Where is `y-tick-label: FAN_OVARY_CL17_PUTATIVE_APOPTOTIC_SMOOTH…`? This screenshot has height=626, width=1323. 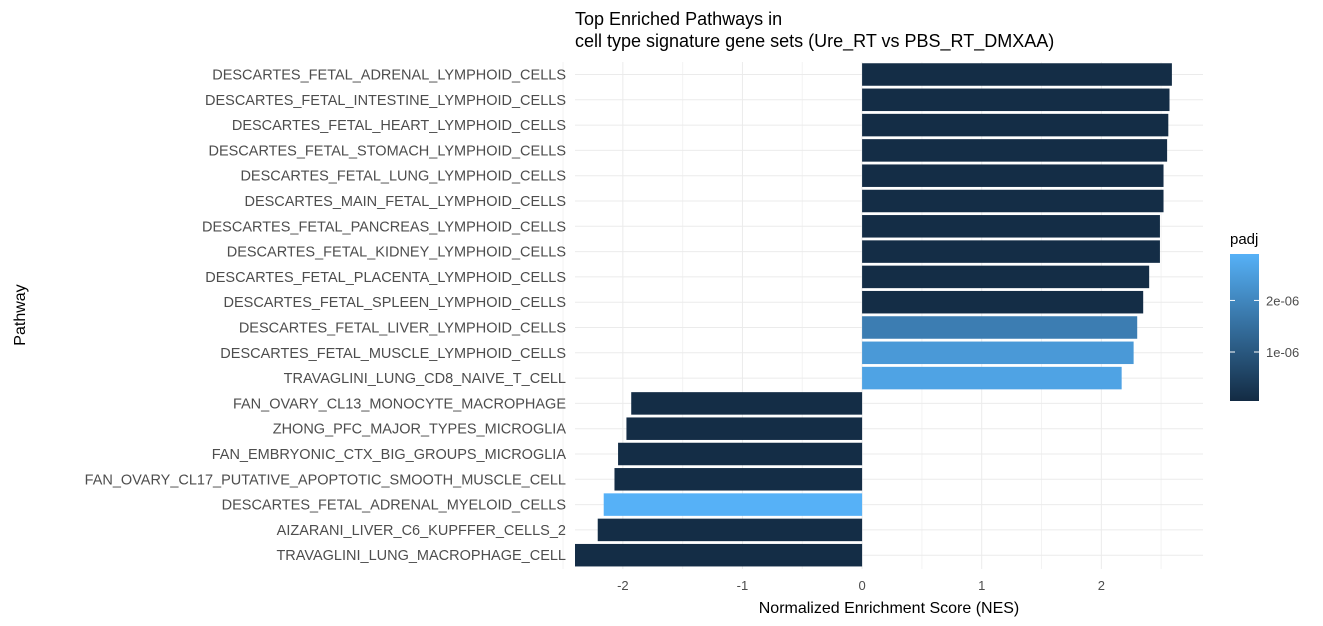 y-tick-label: FAN_OVARY_CL17_PUTATIVE_APOPTOTIC_SMOOTH… is located at coordinates (325, 480).